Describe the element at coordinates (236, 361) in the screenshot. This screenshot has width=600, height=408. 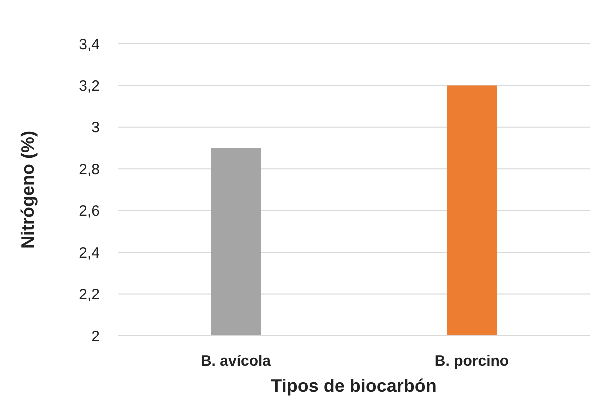
I see `x-tick-label: B. avícola` at that location.